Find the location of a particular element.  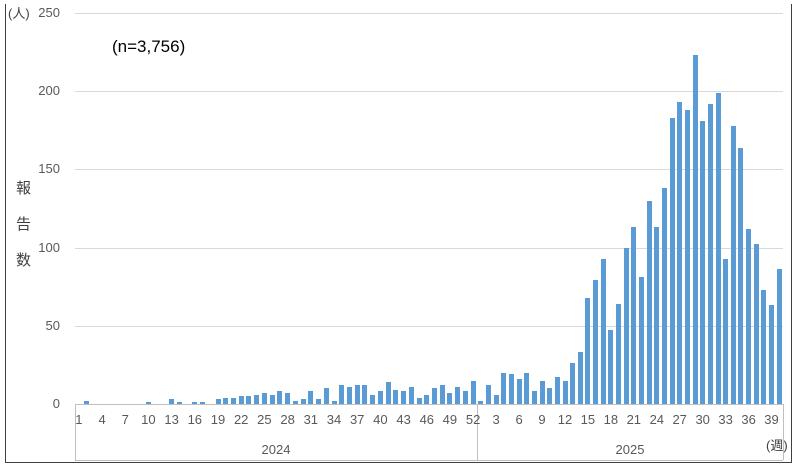

y-tick-label-100: 100 is located at coordinates (49, 247).